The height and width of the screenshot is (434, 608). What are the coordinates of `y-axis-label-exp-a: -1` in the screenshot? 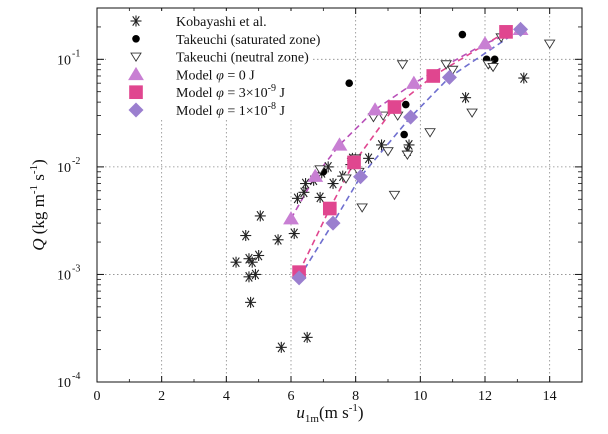 It's located at (34, 189).